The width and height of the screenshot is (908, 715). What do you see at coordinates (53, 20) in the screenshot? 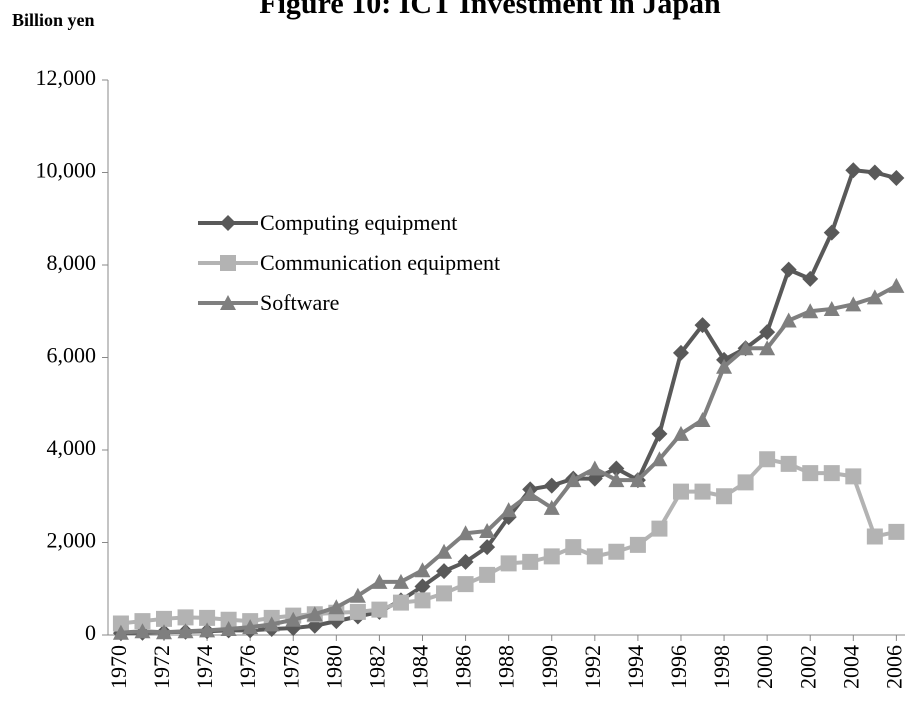
I see `y-axis-label: Billion yen` at bounding box center [53, 20].